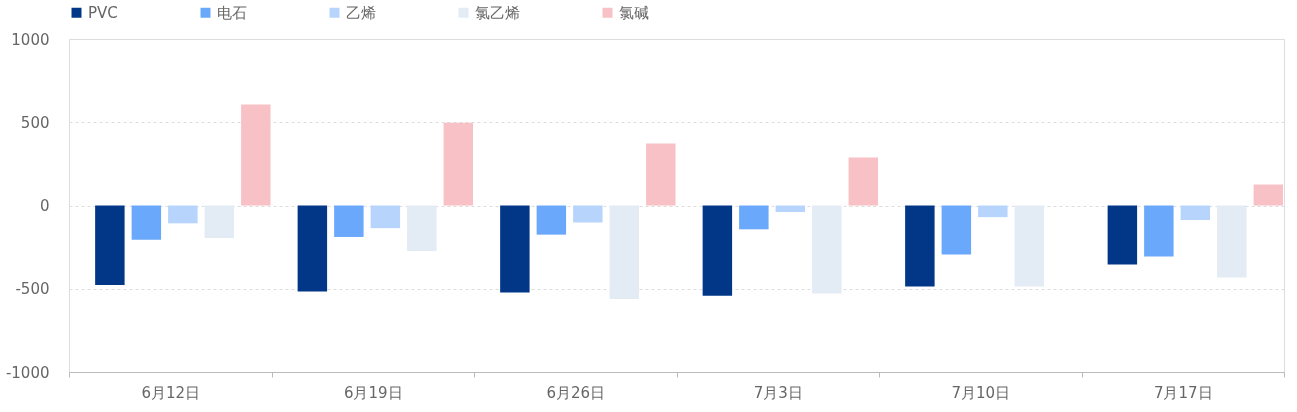 This screenshot has height=412, width=1297. Describe the element at coordinates (361, 12) in the screenshot. I see `legend-label: 乙烯` at that location.